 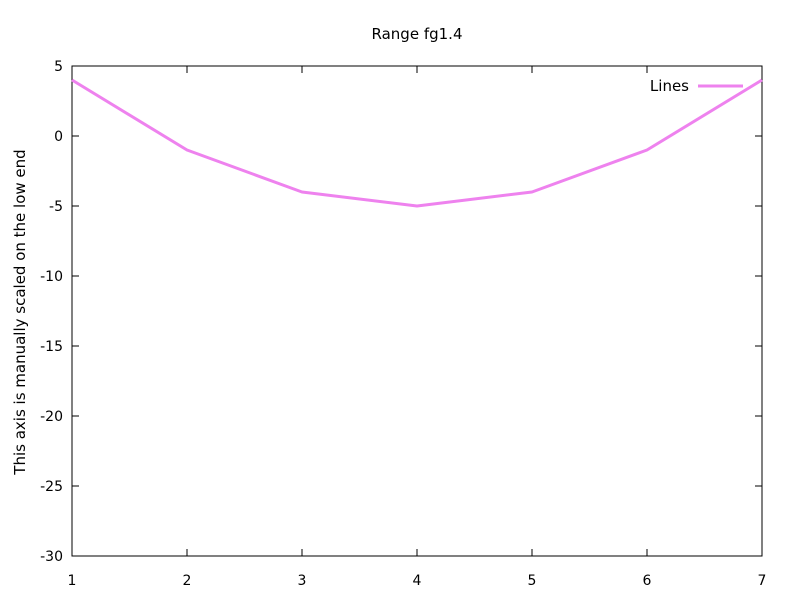 I want to click on y-tick-label: -5, so click(x=56, y=207).